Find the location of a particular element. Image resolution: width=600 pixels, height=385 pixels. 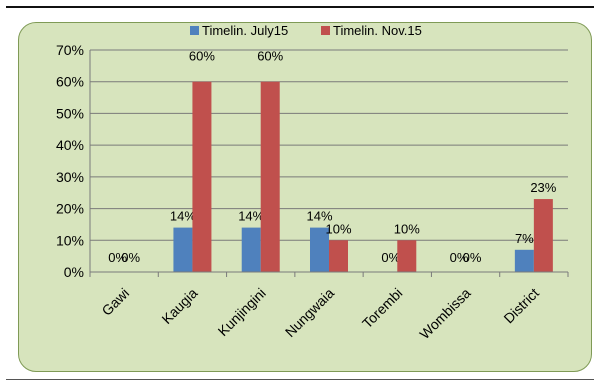

legend-label: Timelin. Nov.15 is located at coordinates (377, 30).